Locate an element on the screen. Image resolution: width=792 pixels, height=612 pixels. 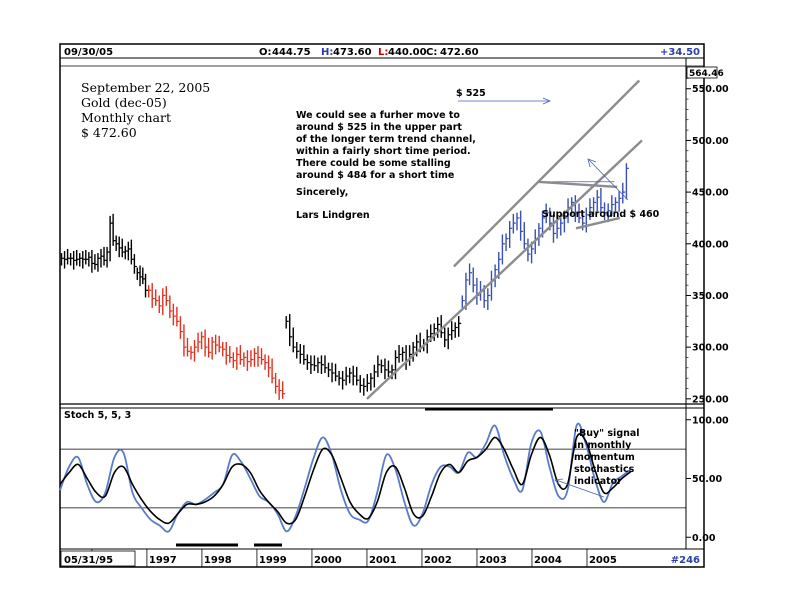
support-arrow-head is located at coordinates (592, 163).